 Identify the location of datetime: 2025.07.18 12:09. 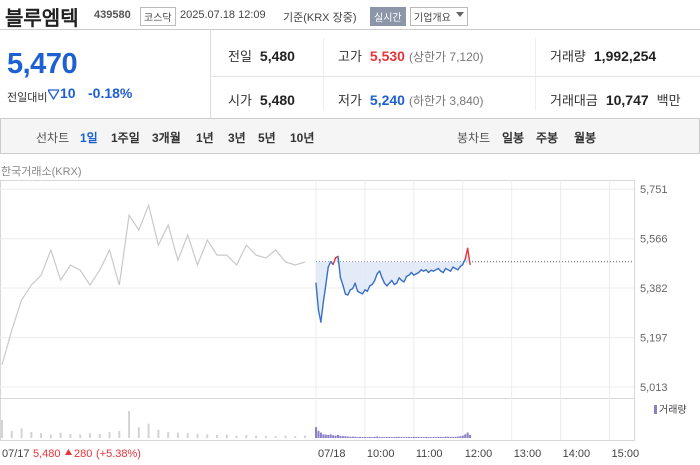
(223, 15).